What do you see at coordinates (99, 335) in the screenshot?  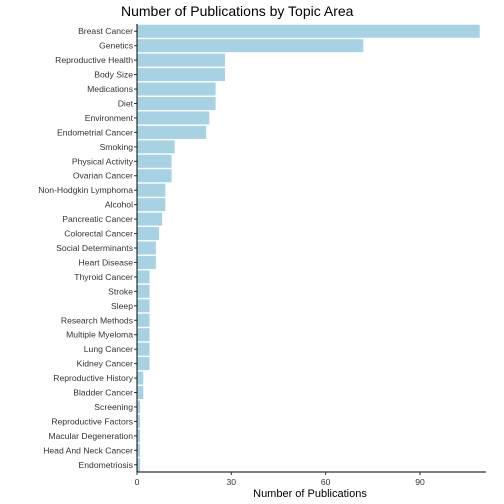 I see `category-label: Multiple Myeloma` at bounding box center [99, 335].